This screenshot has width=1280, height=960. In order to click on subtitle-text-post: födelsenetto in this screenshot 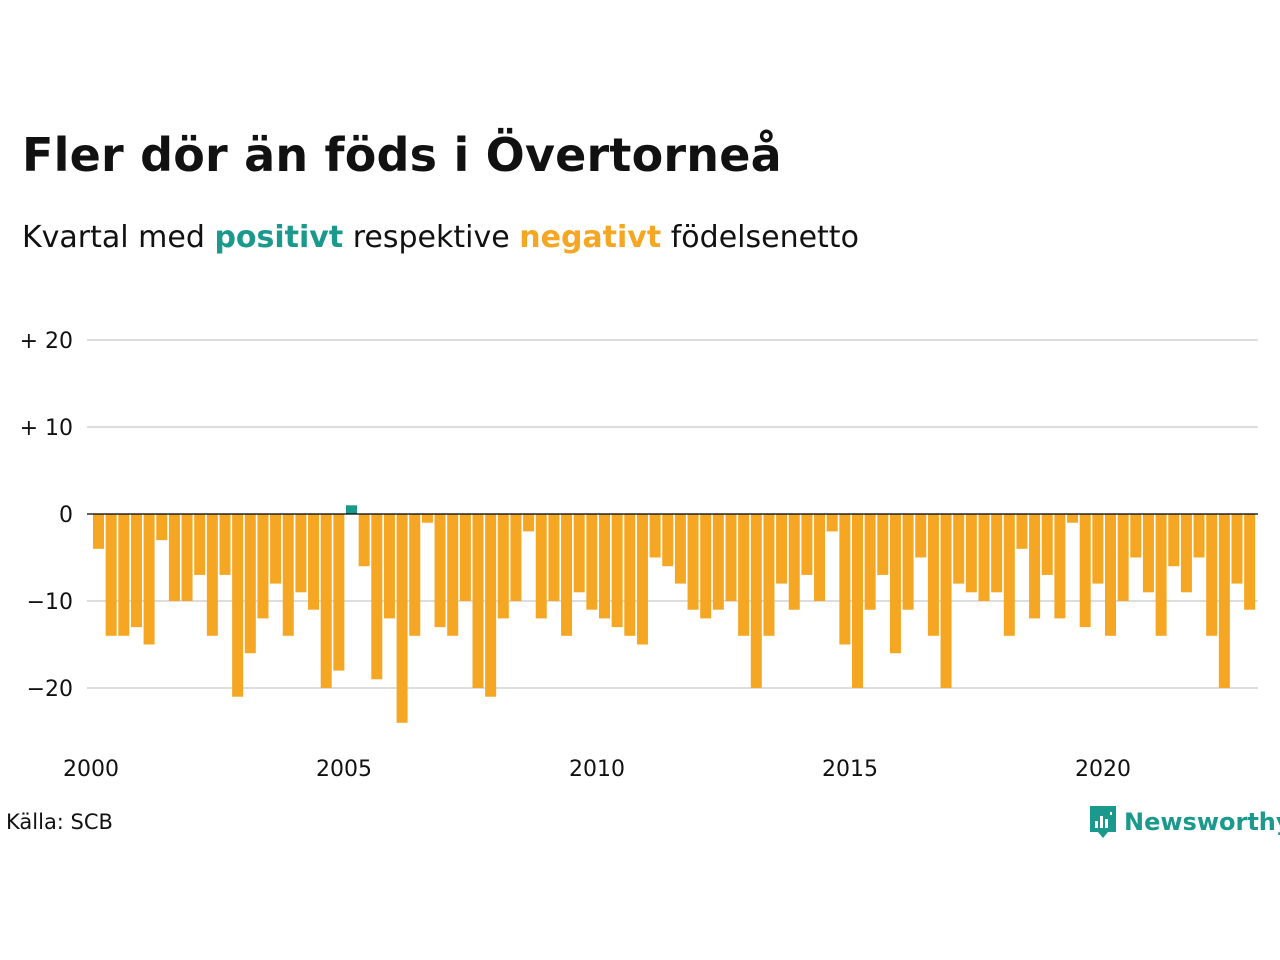, I will do `click(764, 237)`.